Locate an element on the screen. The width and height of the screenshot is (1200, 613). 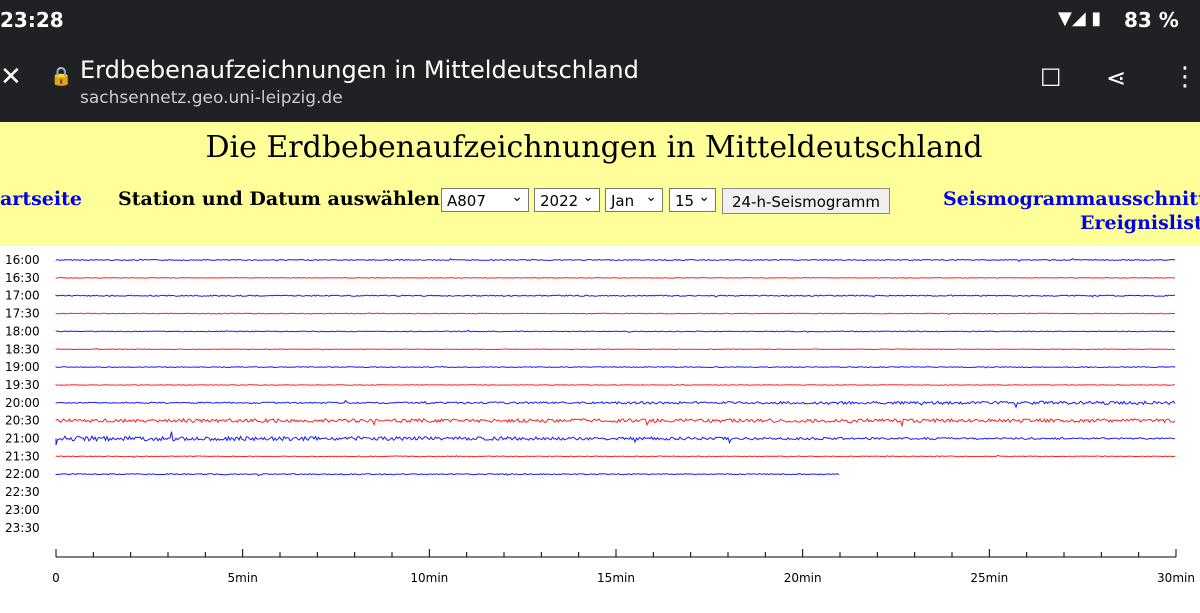
x-label: 10min is located at coordinates (429, 578).